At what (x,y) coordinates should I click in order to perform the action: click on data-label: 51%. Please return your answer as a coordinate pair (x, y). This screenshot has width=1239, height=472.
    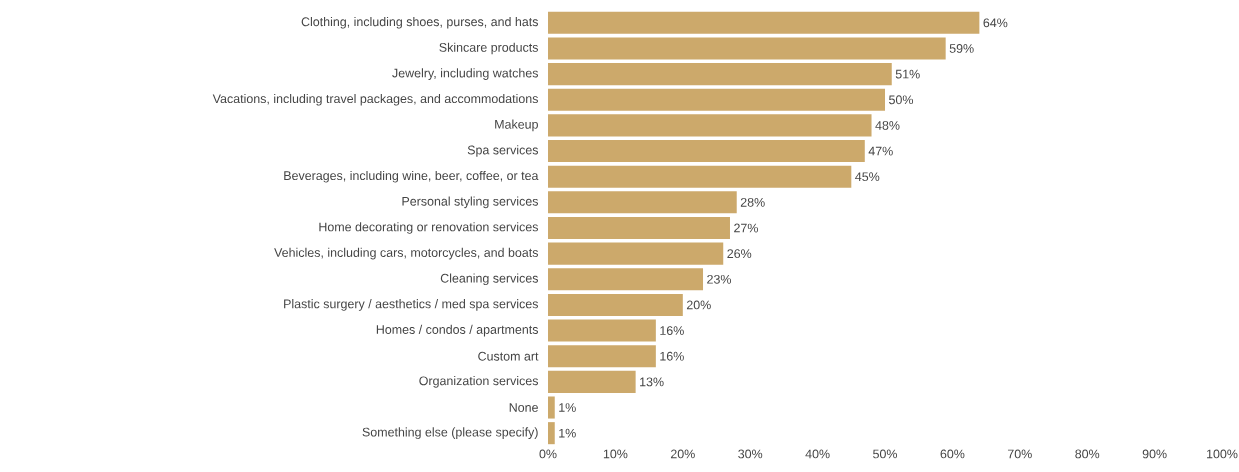
    Looking at the image, I should click on (907, 74).